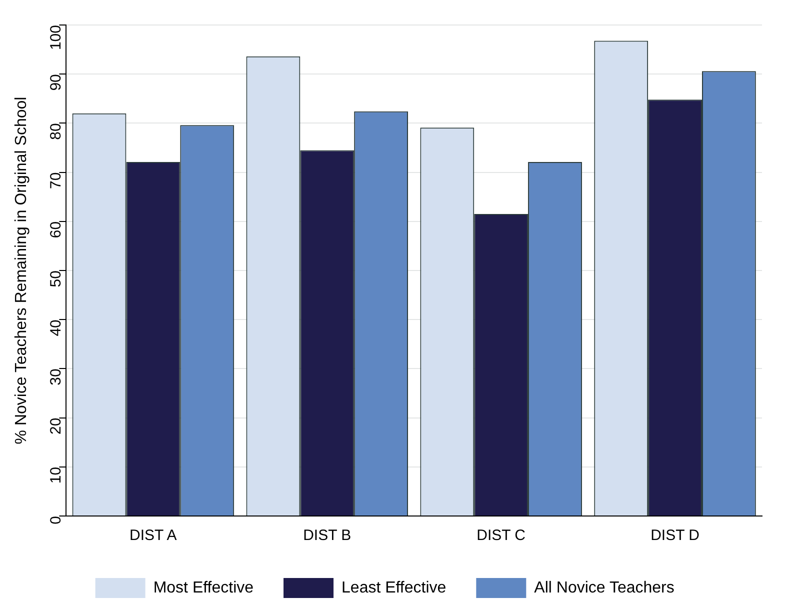  I want to click on legend-label: All Novice Teachers, so click(604, 587).